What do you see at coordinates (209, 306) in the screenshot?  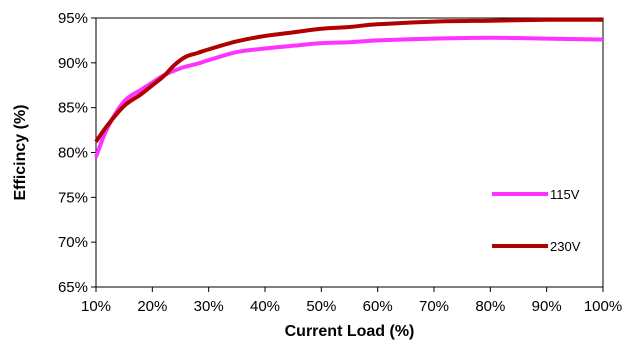 I see `x-tick-label: 30%` at bounding box center [209, 306].